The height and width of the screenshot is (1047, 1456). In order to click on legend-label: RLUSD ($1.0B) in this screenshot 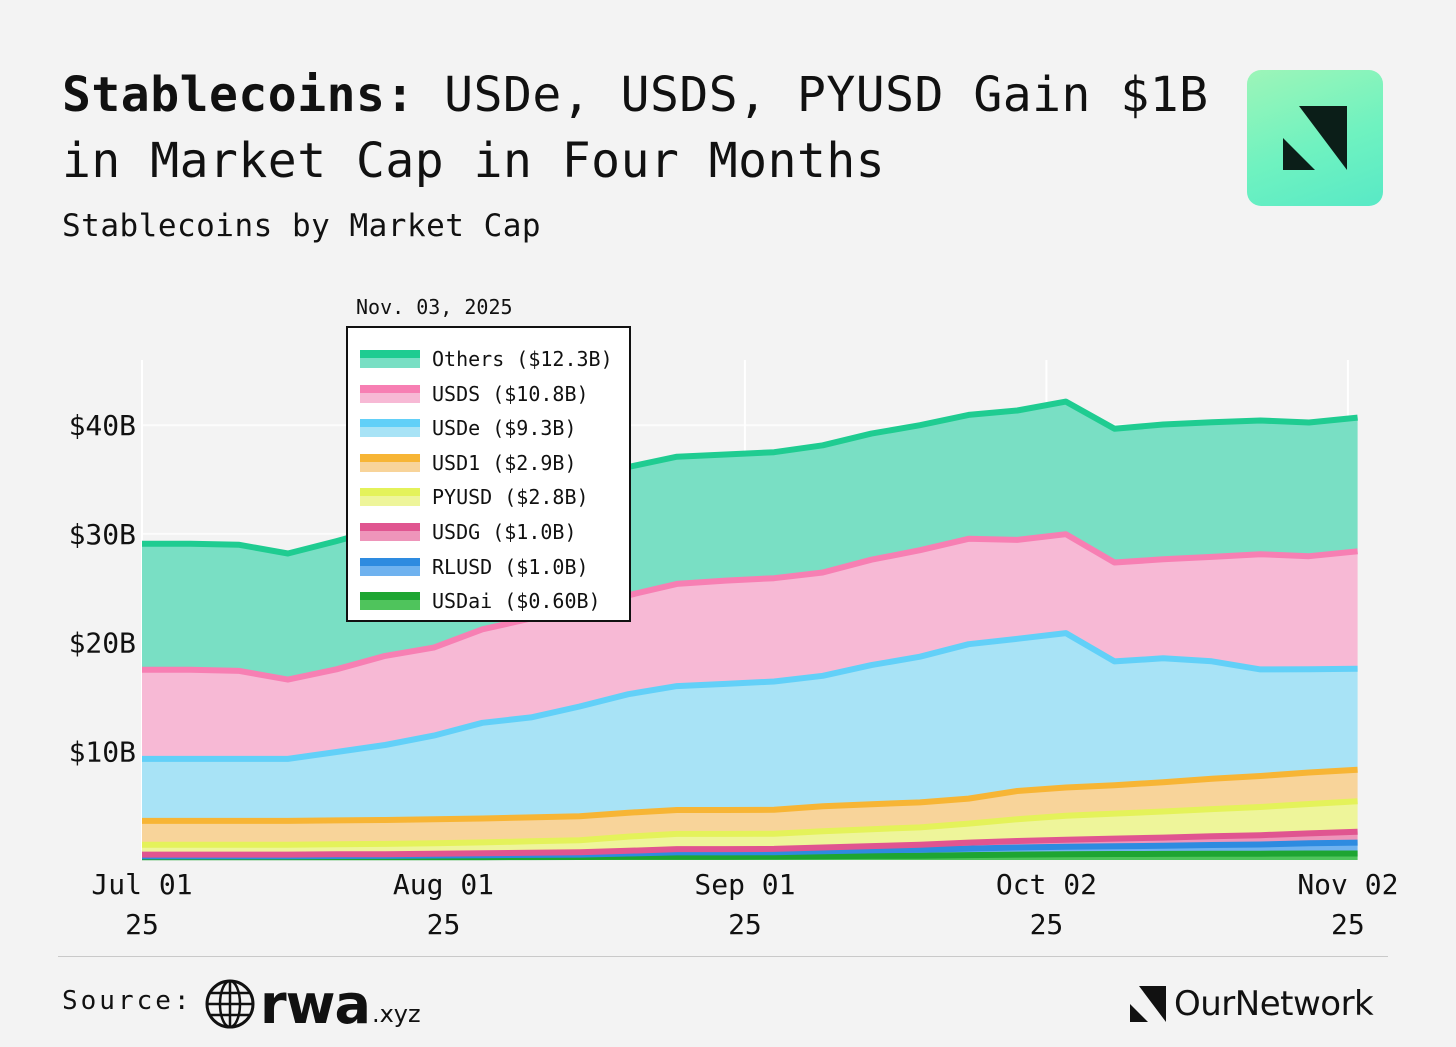, I will do `click(510, 566)`.